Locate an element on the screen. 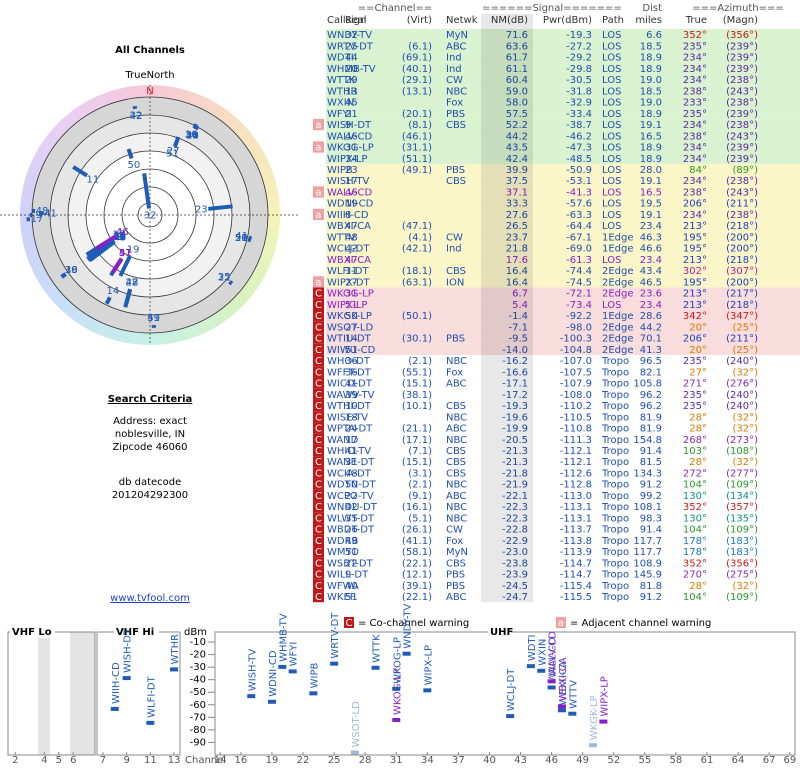  table-cell: (38.1) is located at coordinates (417, 395).